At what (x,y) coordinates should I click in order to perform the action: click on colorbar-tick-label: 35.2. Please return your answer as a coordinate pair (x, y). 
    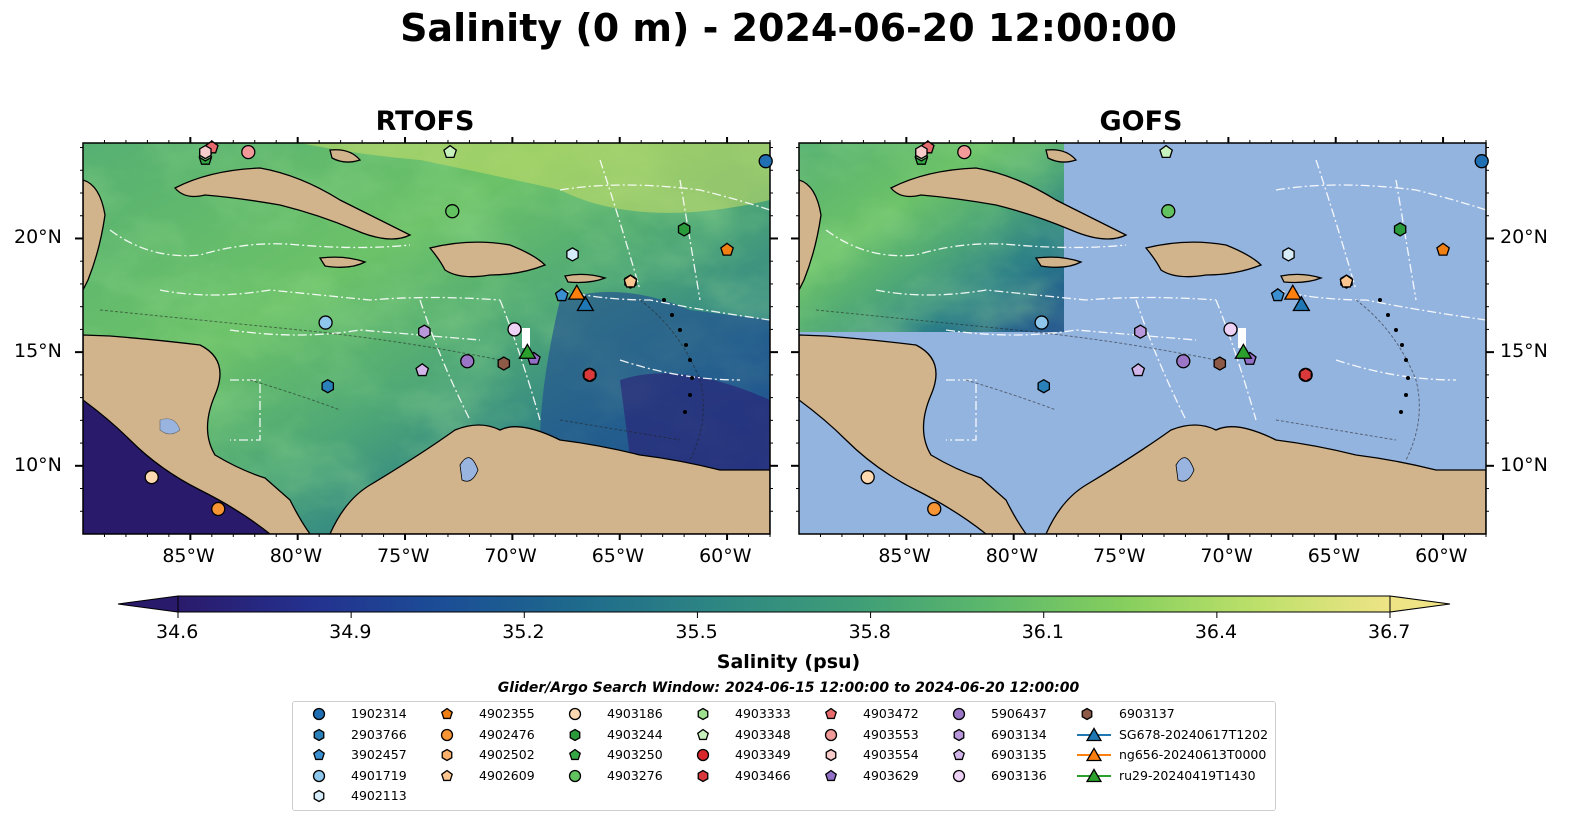
    Looking at the image, I should click on (523, 632).